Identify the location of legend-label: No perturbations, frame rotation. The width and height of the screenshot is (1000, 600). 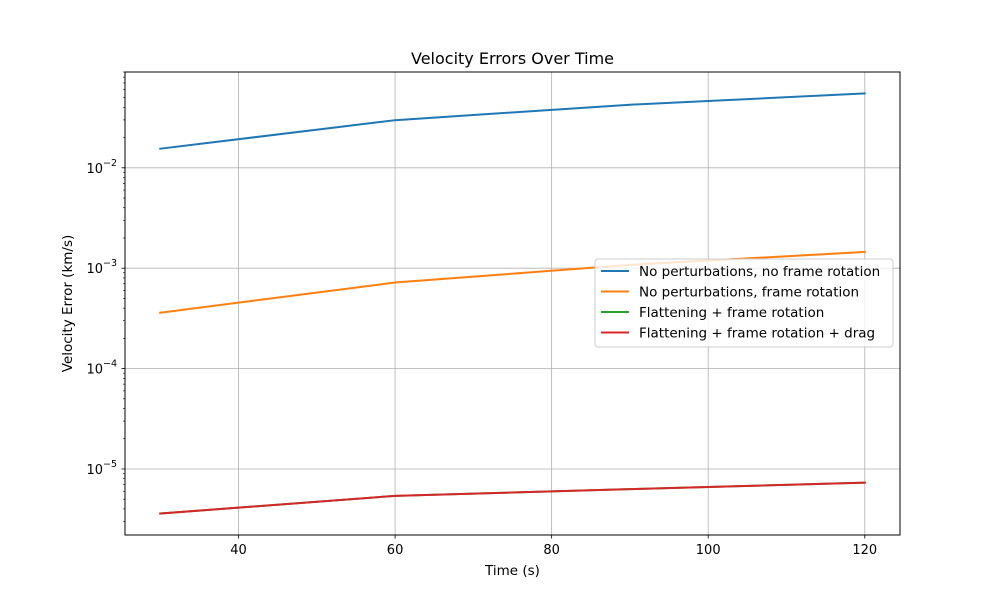
(749, 293).